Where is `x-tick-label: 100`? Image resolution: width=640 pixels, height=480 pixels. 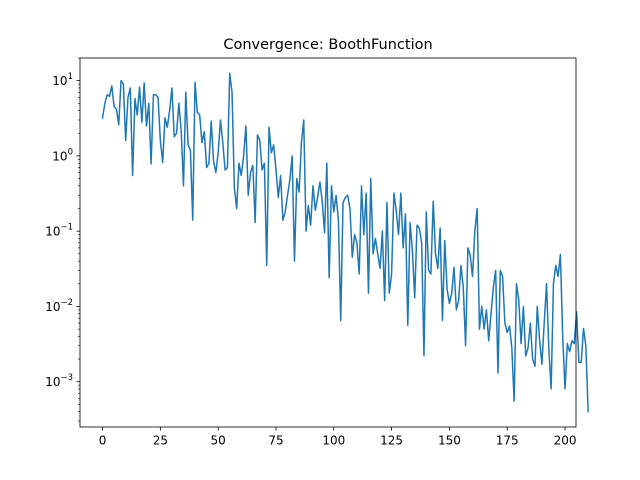 x-tick-label: 100 is located at coordinates (333, 441).